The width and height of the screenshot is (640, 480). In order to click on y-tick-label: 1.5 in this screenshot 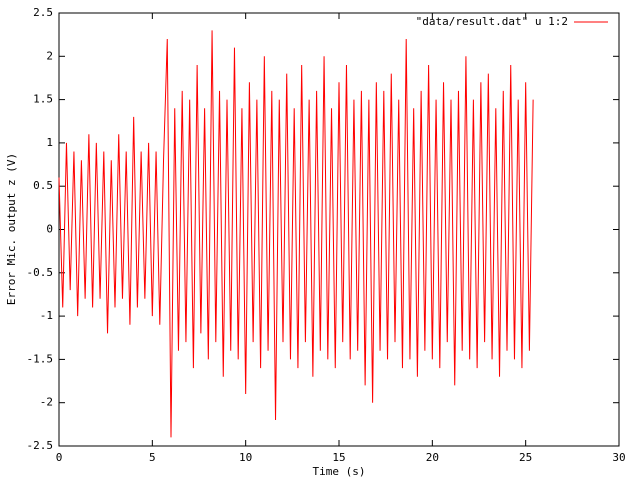, I will do `click(43, 99)`.